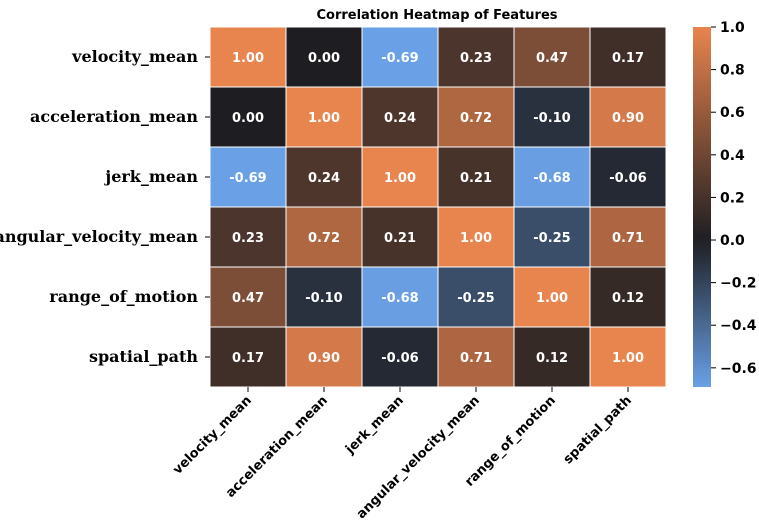 The image size is (759, 529). What do you see at coordinates (732, 28) in the screenshot?
I see `colorbar-tick-label: 1.0` at bounding box center [732, 28].